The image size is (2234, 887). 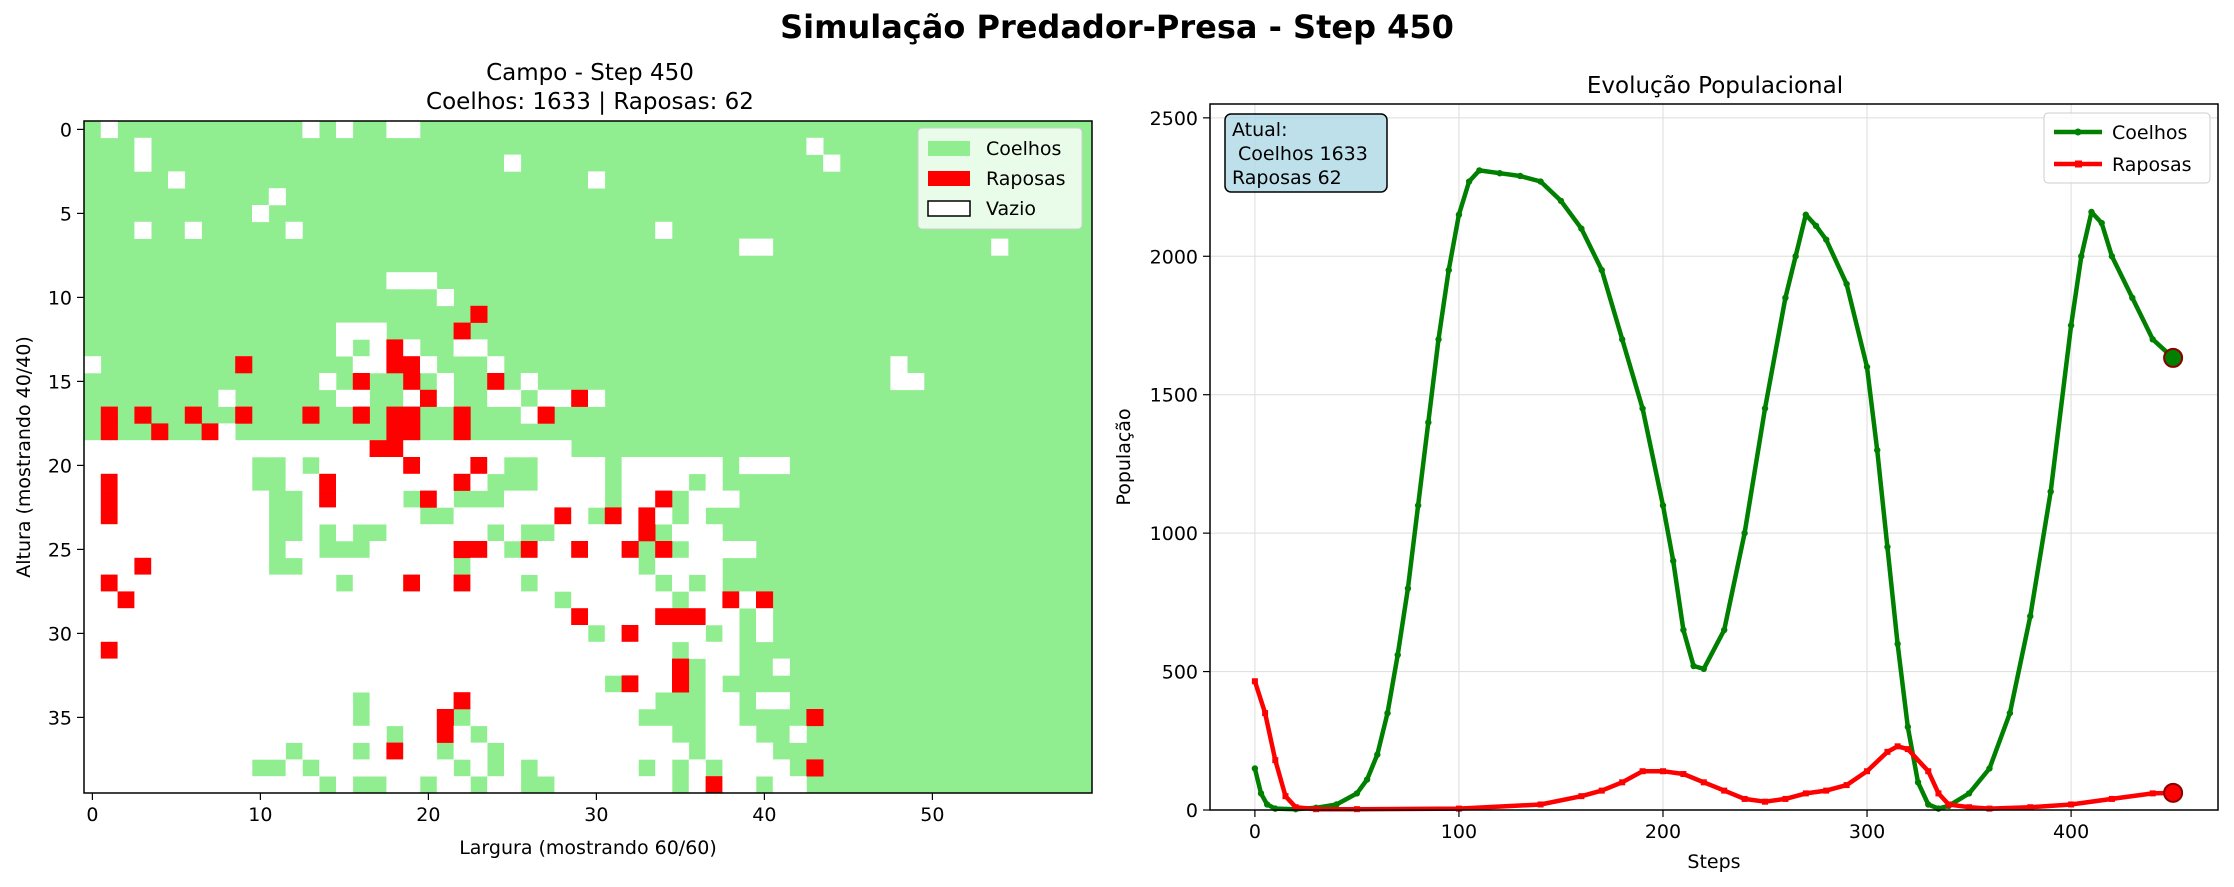 I want to click on heatmap-title-line-1: Campo - Step 450, so click(x=590, y=73).